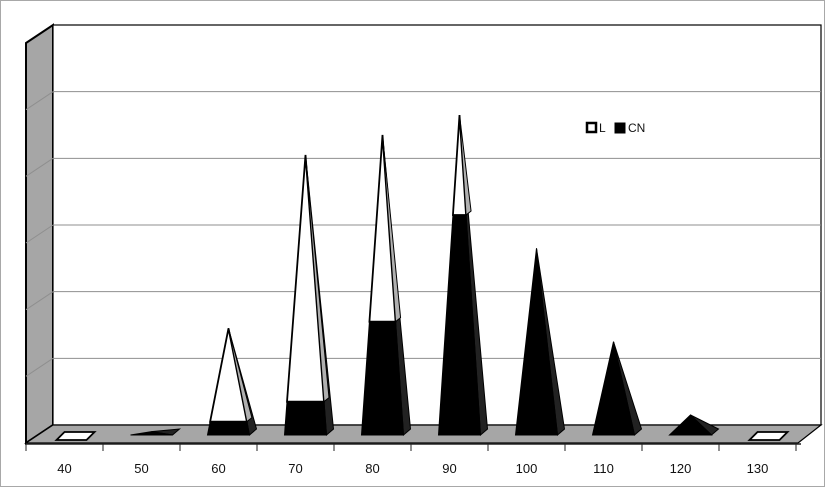  What do you see at coordinates (620, 128) in the screenshot?
I see `legend-swatch-cn` at bounding box center [620, 128].